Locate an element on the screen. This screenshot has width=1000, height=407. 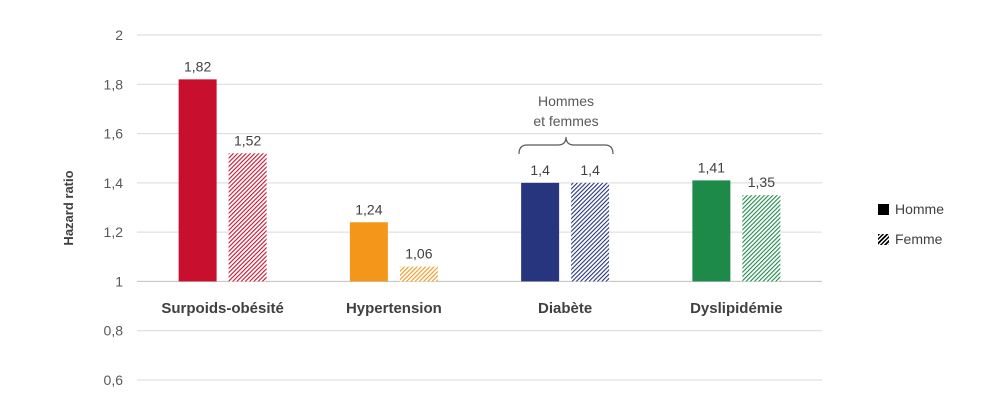
legend: Homme Femme is located at coordinates (911, 224).